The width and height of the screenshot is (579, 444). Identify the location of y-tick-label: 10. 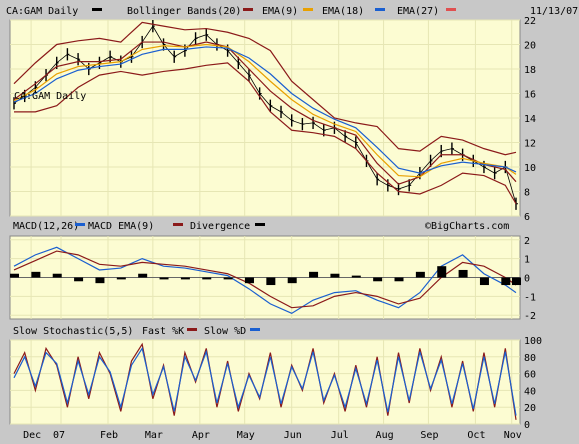
(530, 168).